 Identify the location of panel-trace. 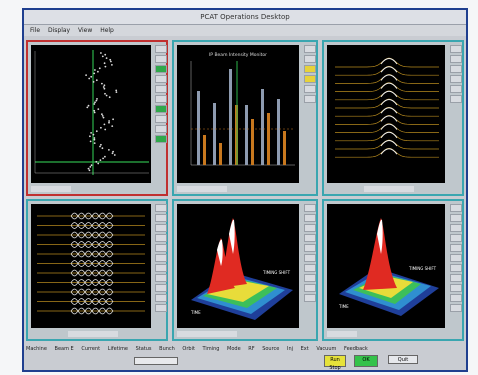
(97, 118).